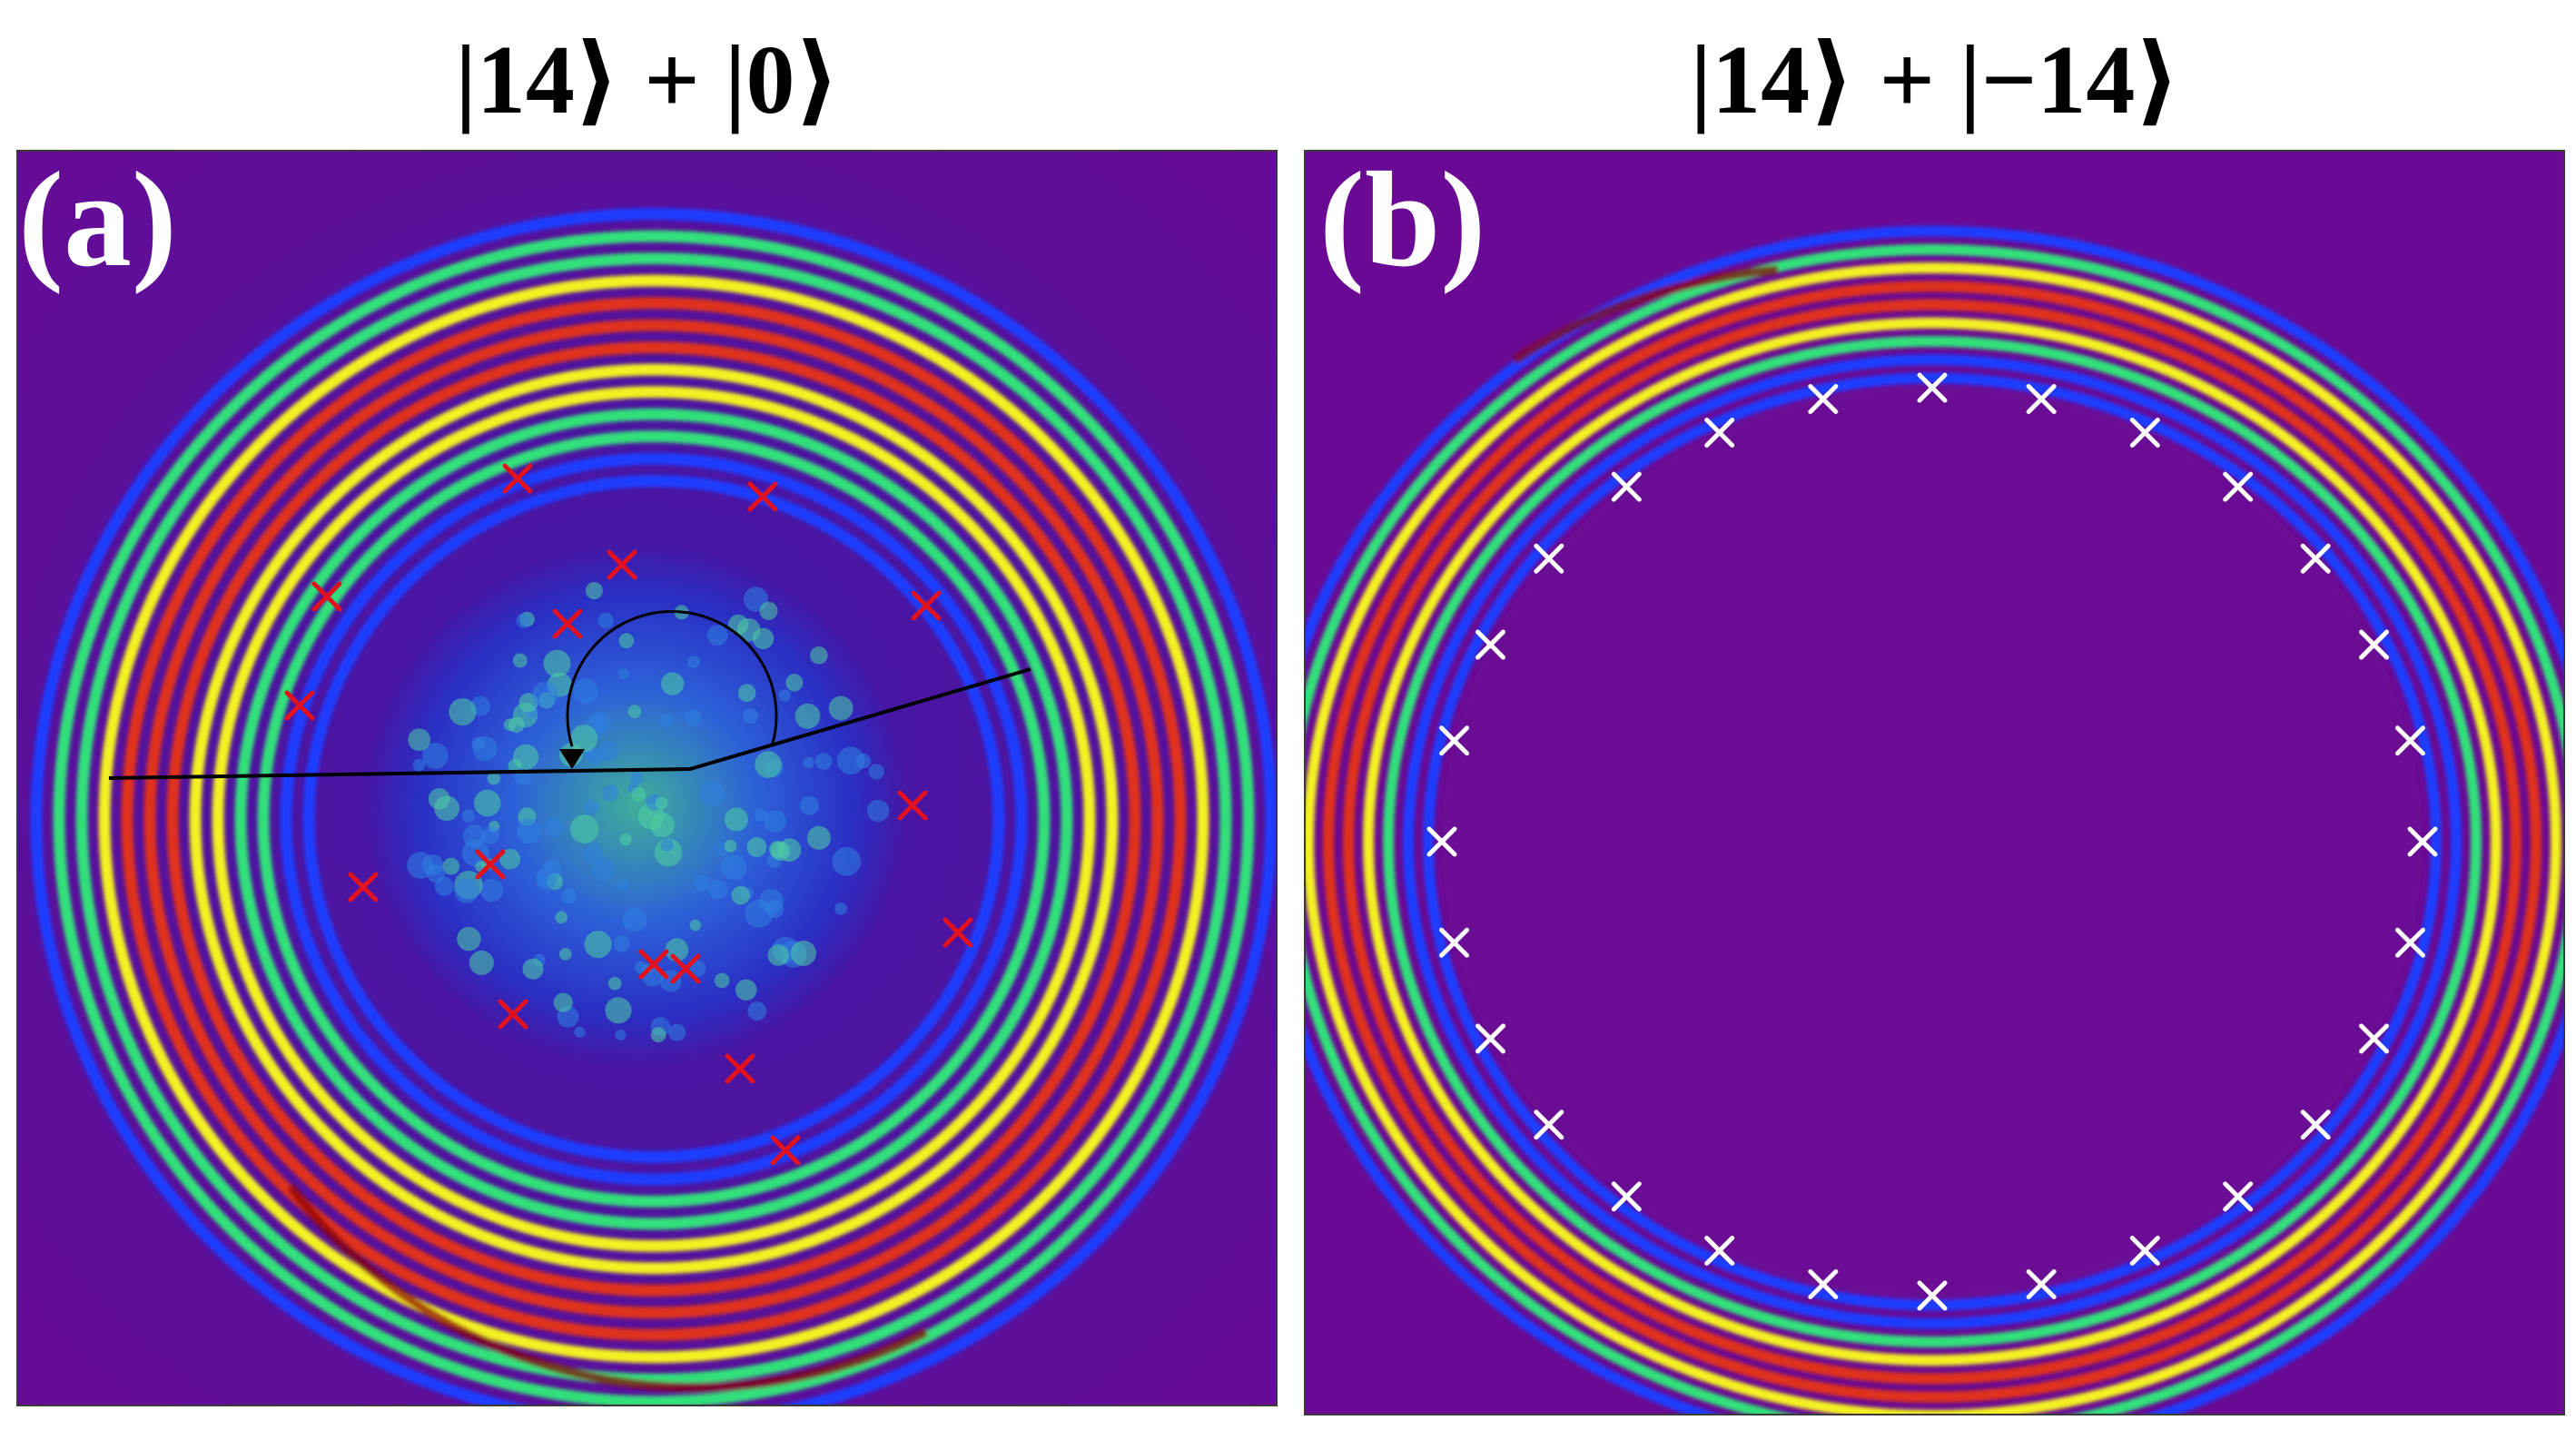  Describe the element at coordinates (572, 759) in the screenshot. I see `angle-arrowhead` at that location.